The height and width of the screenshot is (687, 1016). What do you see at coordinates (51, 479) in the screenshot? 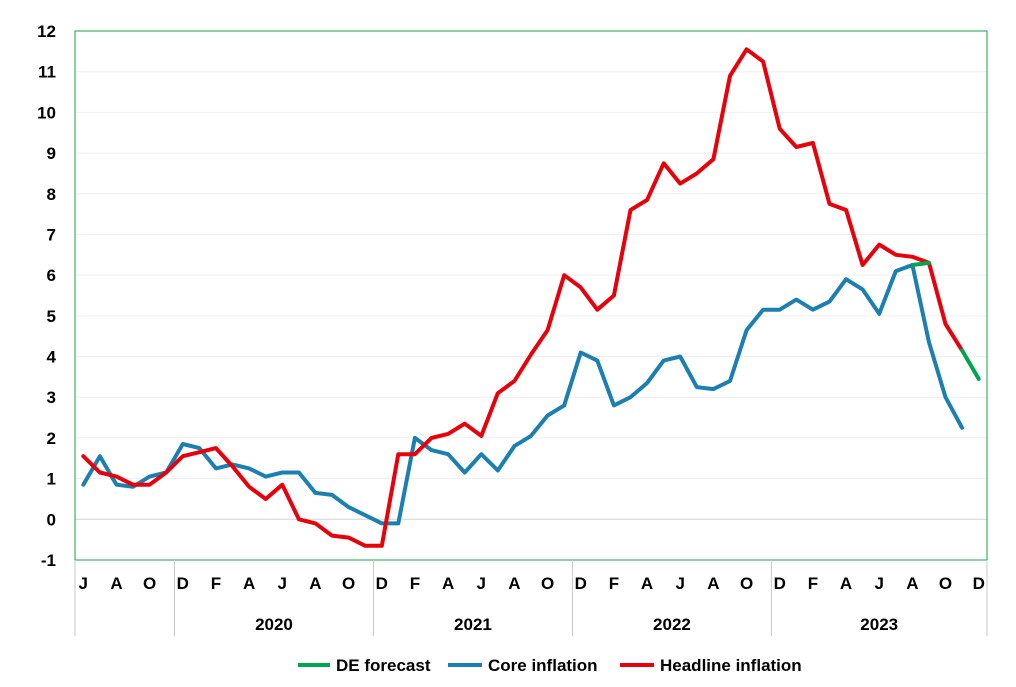
I see `y-tick-label: 1` at bounding box center [51, 479].